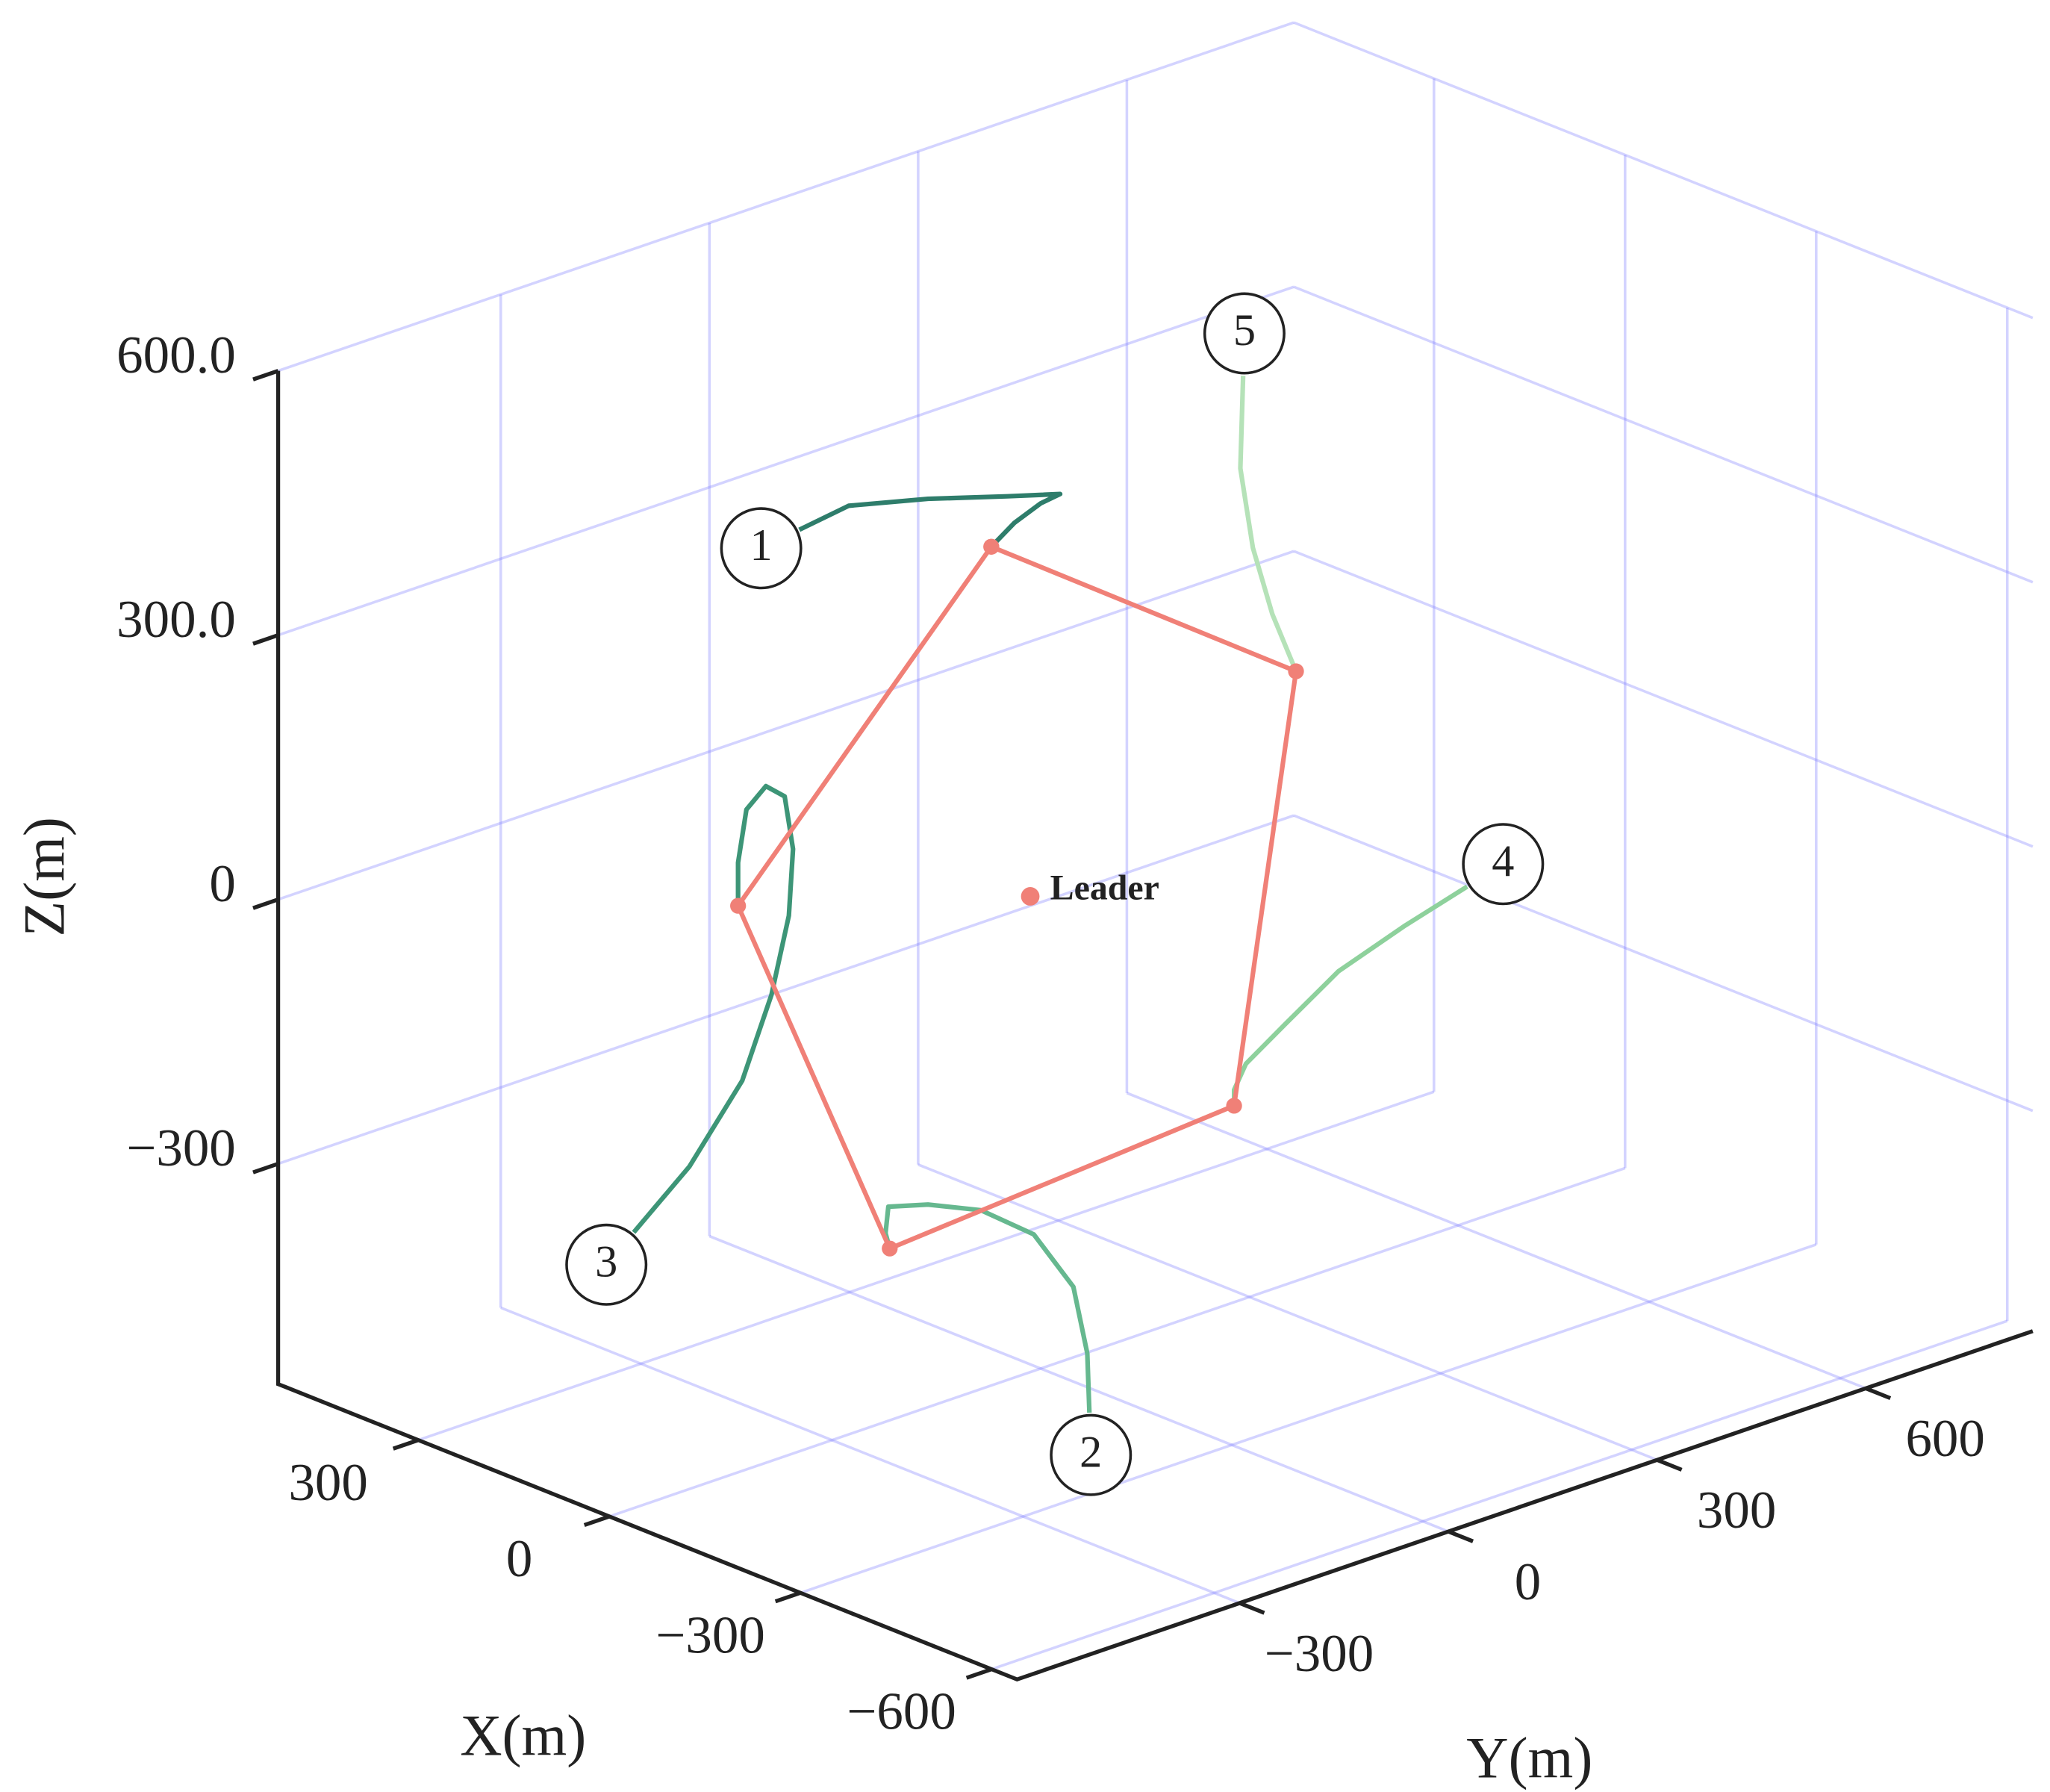 Image resolution: width=2050 pixels, height=1792 pixels. What do you see at coordinates (1031, 896) in the screenshot?
I see `leader-point` at bounding box center [1031, 896].